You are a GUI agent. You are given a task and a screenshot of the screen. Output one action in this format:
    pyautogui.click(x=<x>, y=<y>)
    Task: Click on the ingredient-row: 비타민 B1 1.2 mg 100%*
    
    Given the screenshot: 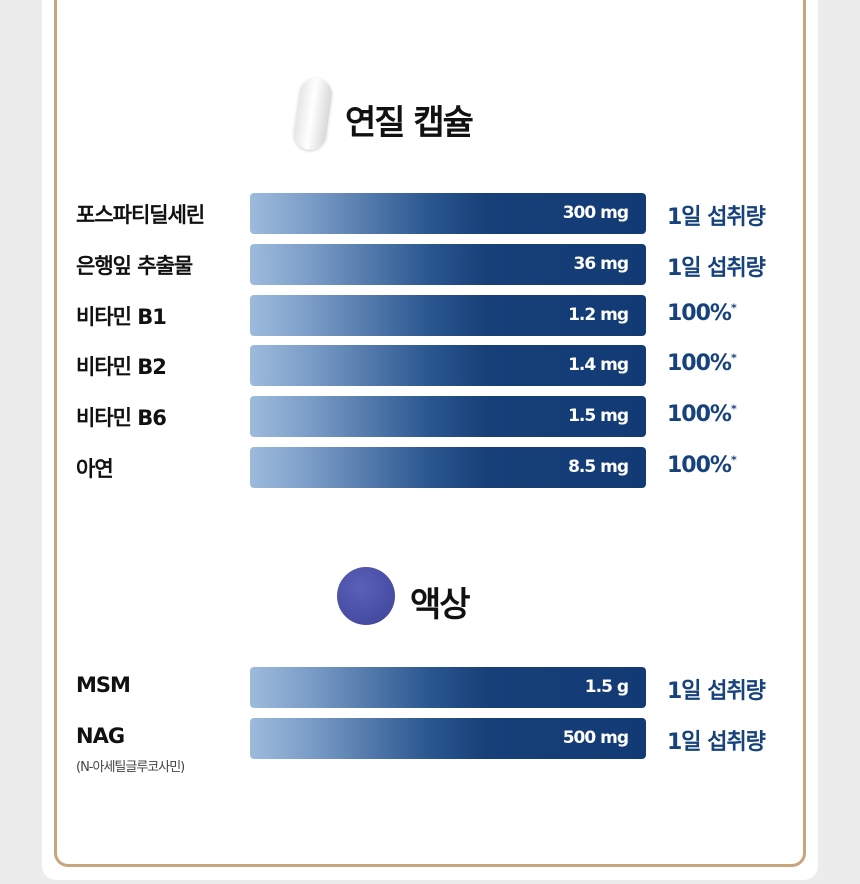 What is the action you would take?
    pyautogui.click(x=430, y=315)
    